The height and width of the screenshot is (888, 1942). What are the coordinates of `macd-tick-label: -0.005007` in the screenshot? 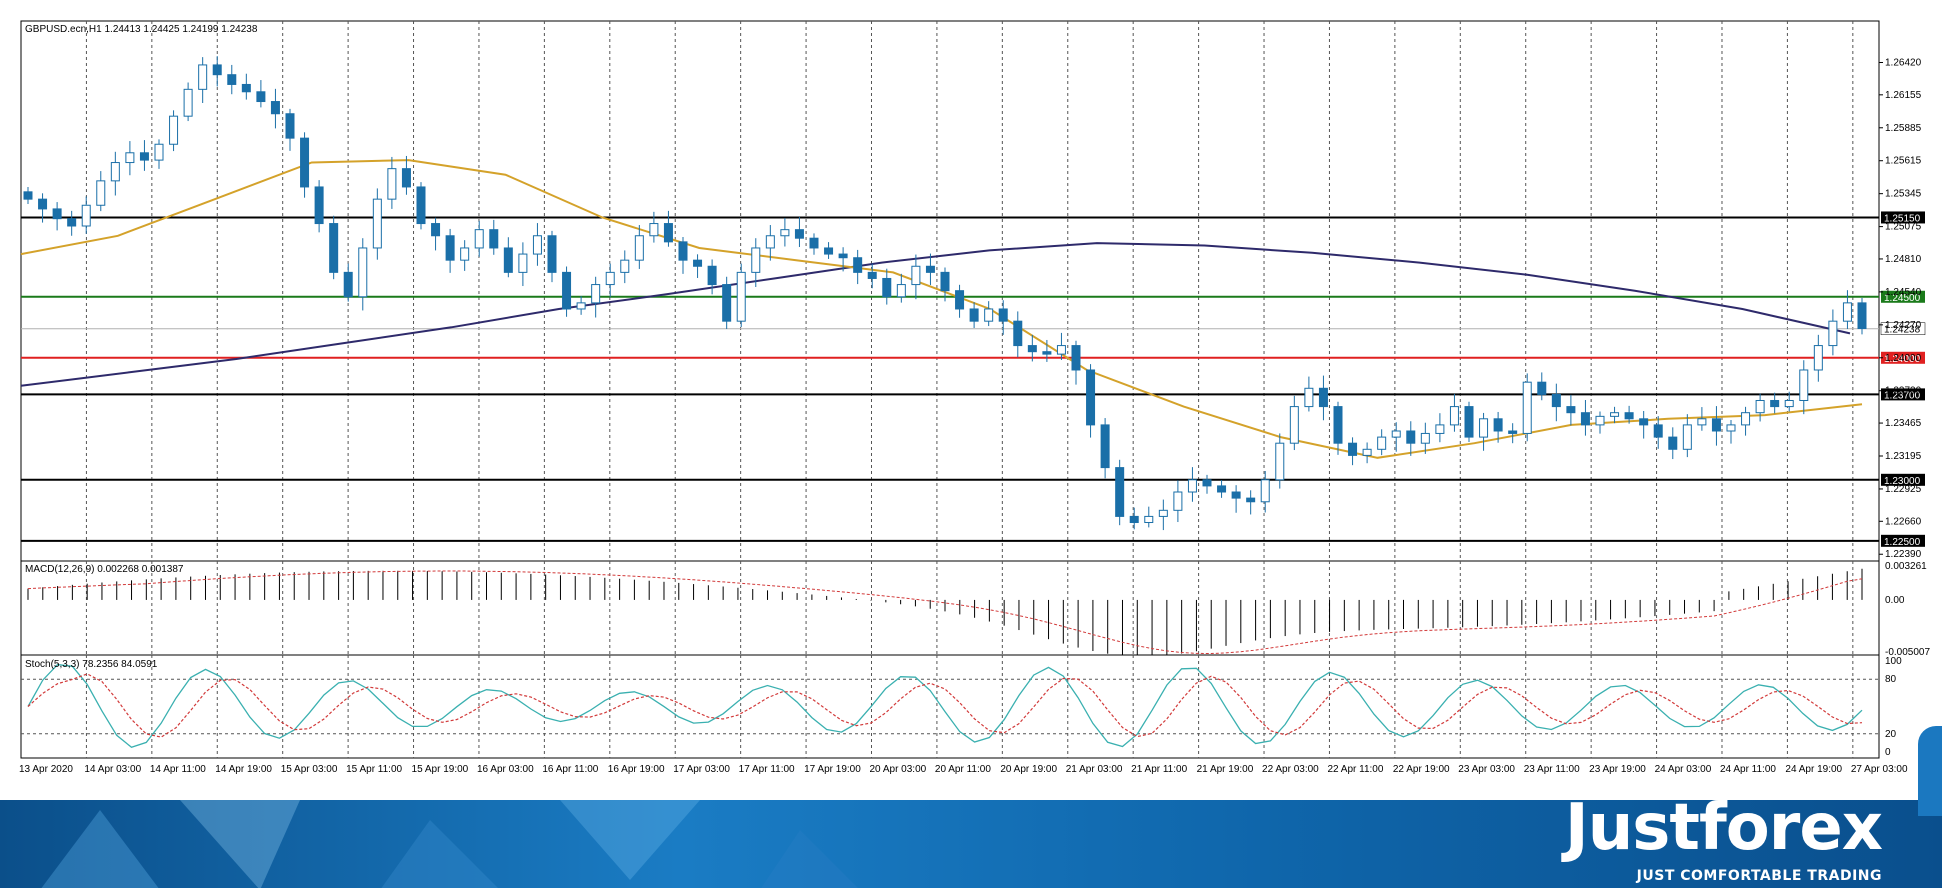 It's located at (1907, 652).